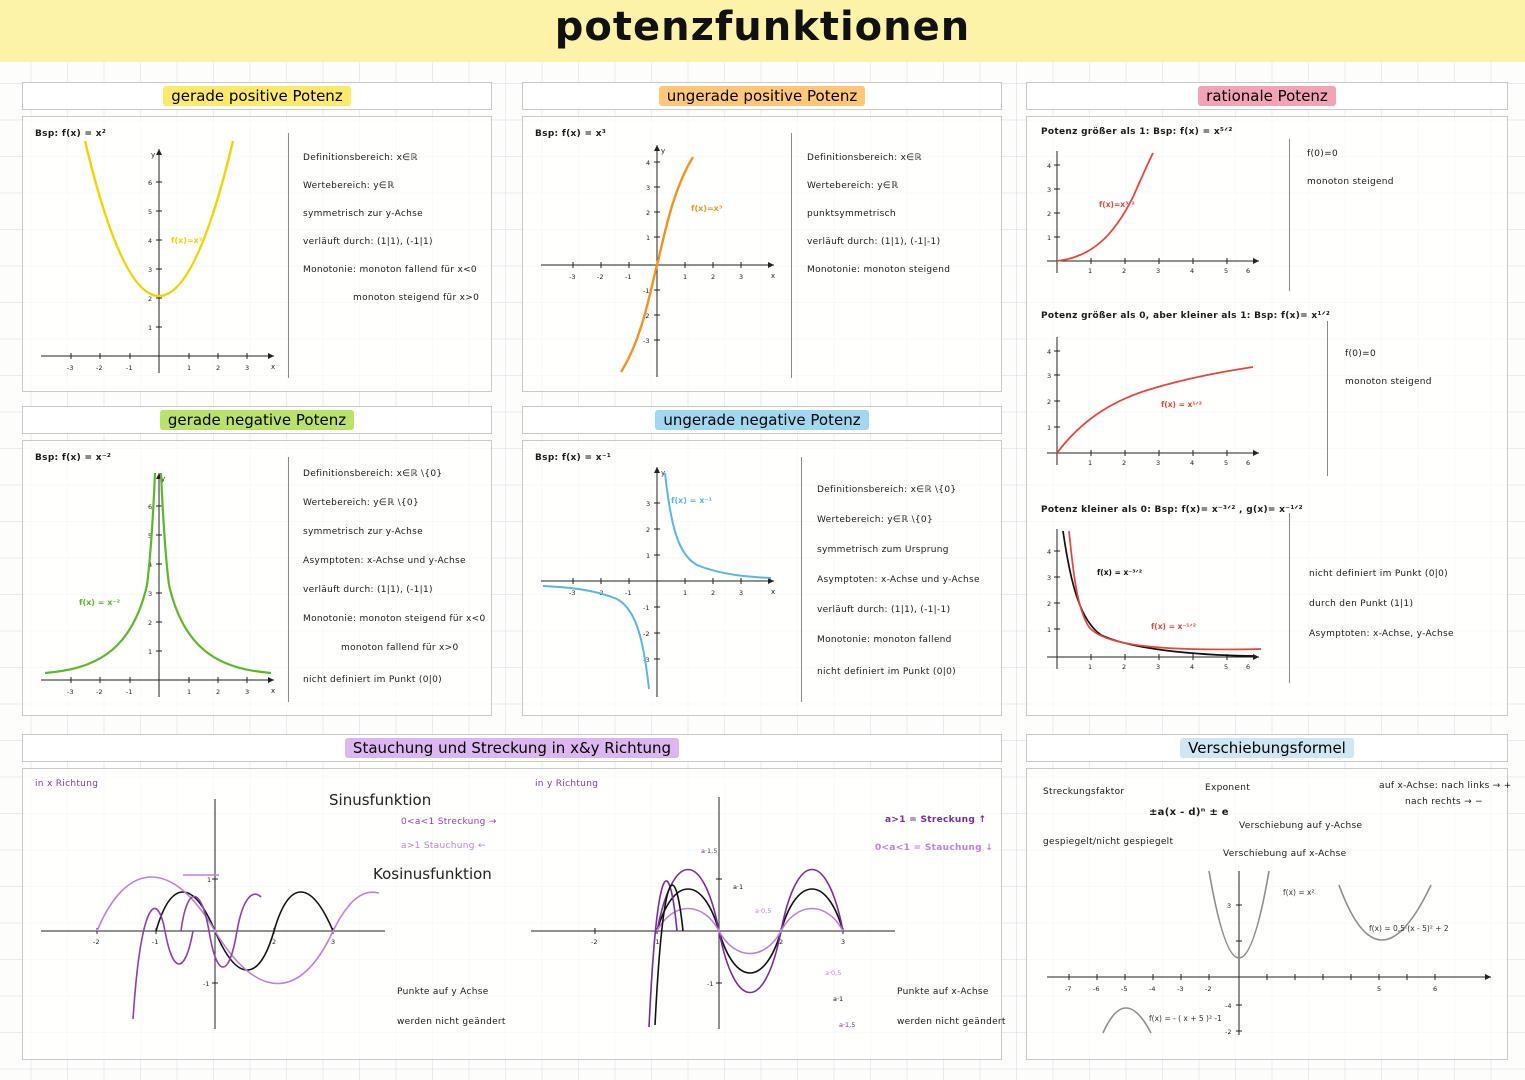 The width and height of the screenshot is (1525, 1080). I want to click on sublabel-y-richtung: in y Richtung, so click(567, 784).